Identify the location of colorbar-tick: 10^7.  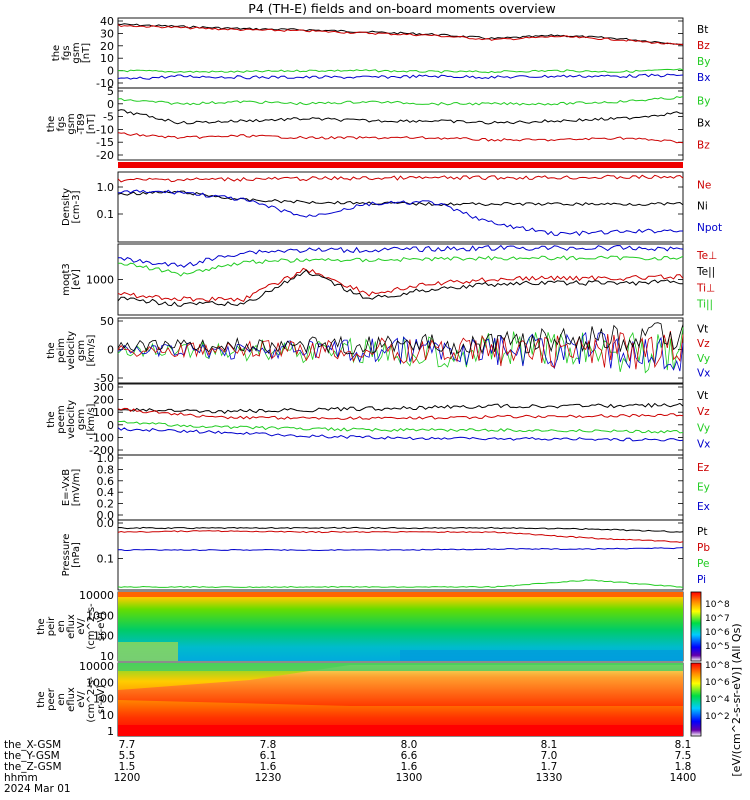
(717, 619).